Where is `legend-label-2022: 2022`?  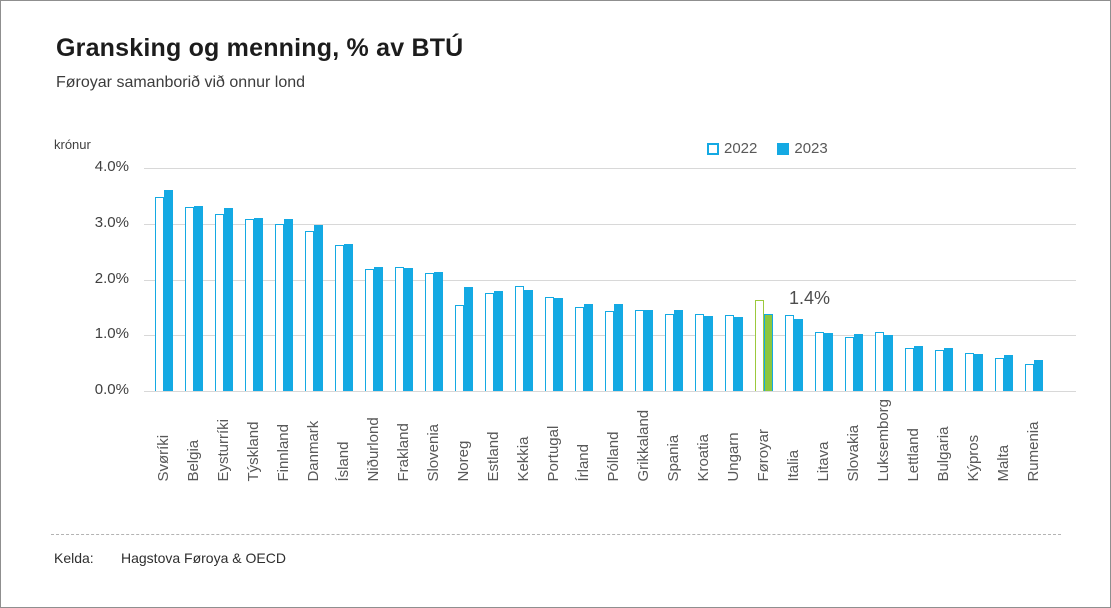 legend-label-2022: 2022 is located at coordinates (741, 148).